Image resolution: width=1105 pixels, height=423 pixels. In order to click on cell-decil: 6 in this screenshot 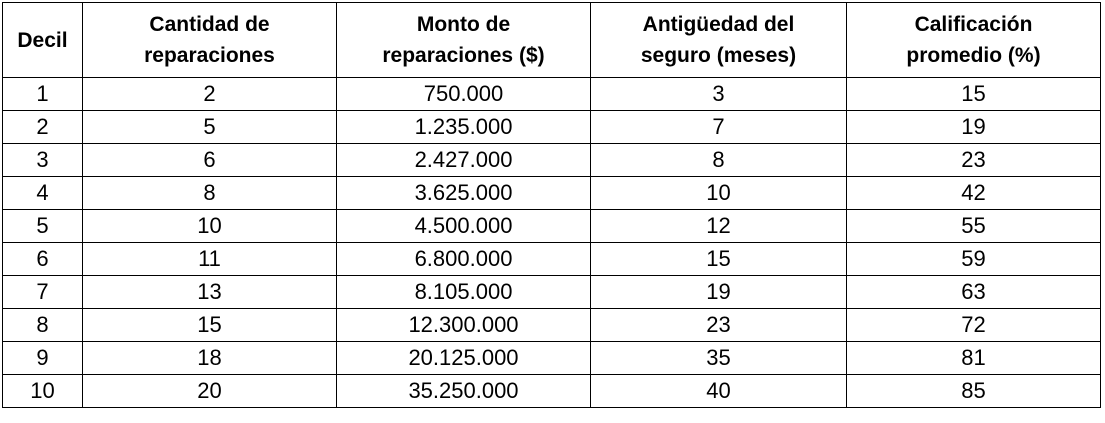, I will do `click(42, 259)`.